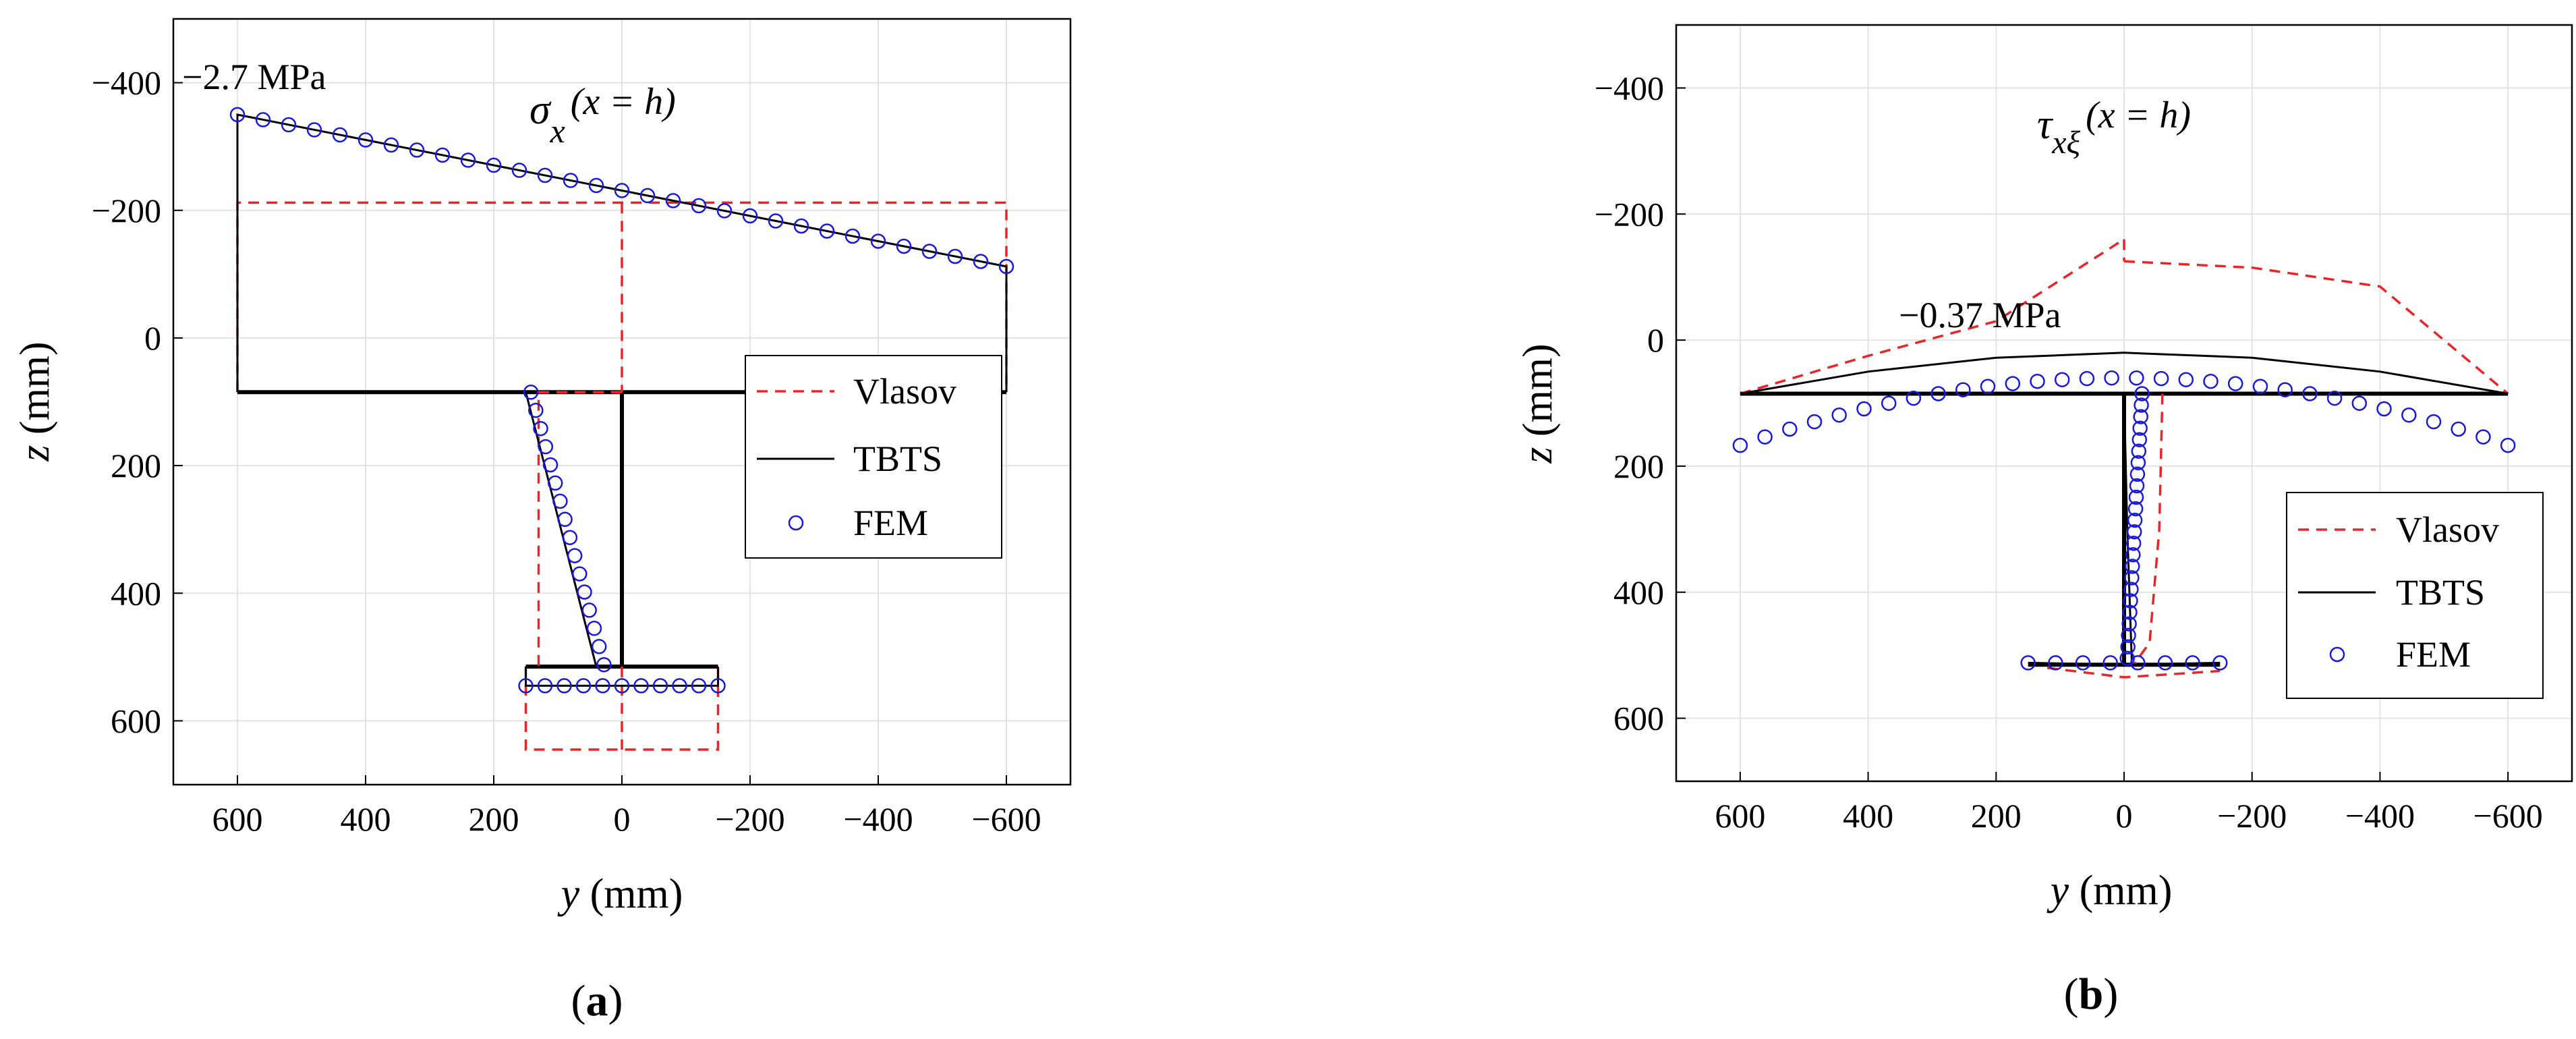 The width and height of the screenshot is (2576, 1039). I want to click on x-axis-label-b: y (mm), so click(2110, 891).